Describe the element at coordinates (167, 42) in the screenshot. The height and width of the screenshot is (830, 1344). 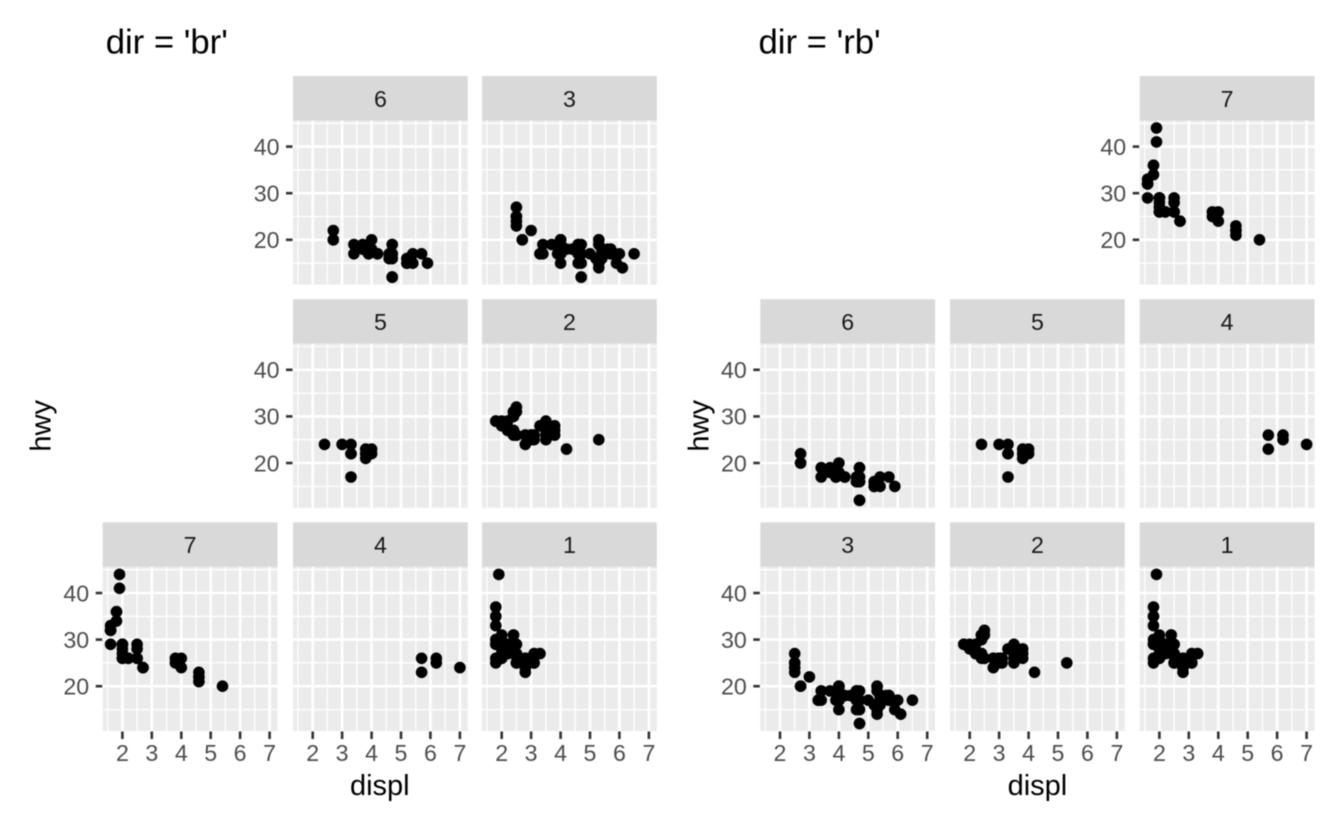
I see `svg-text: dir = 'br'` at that location.